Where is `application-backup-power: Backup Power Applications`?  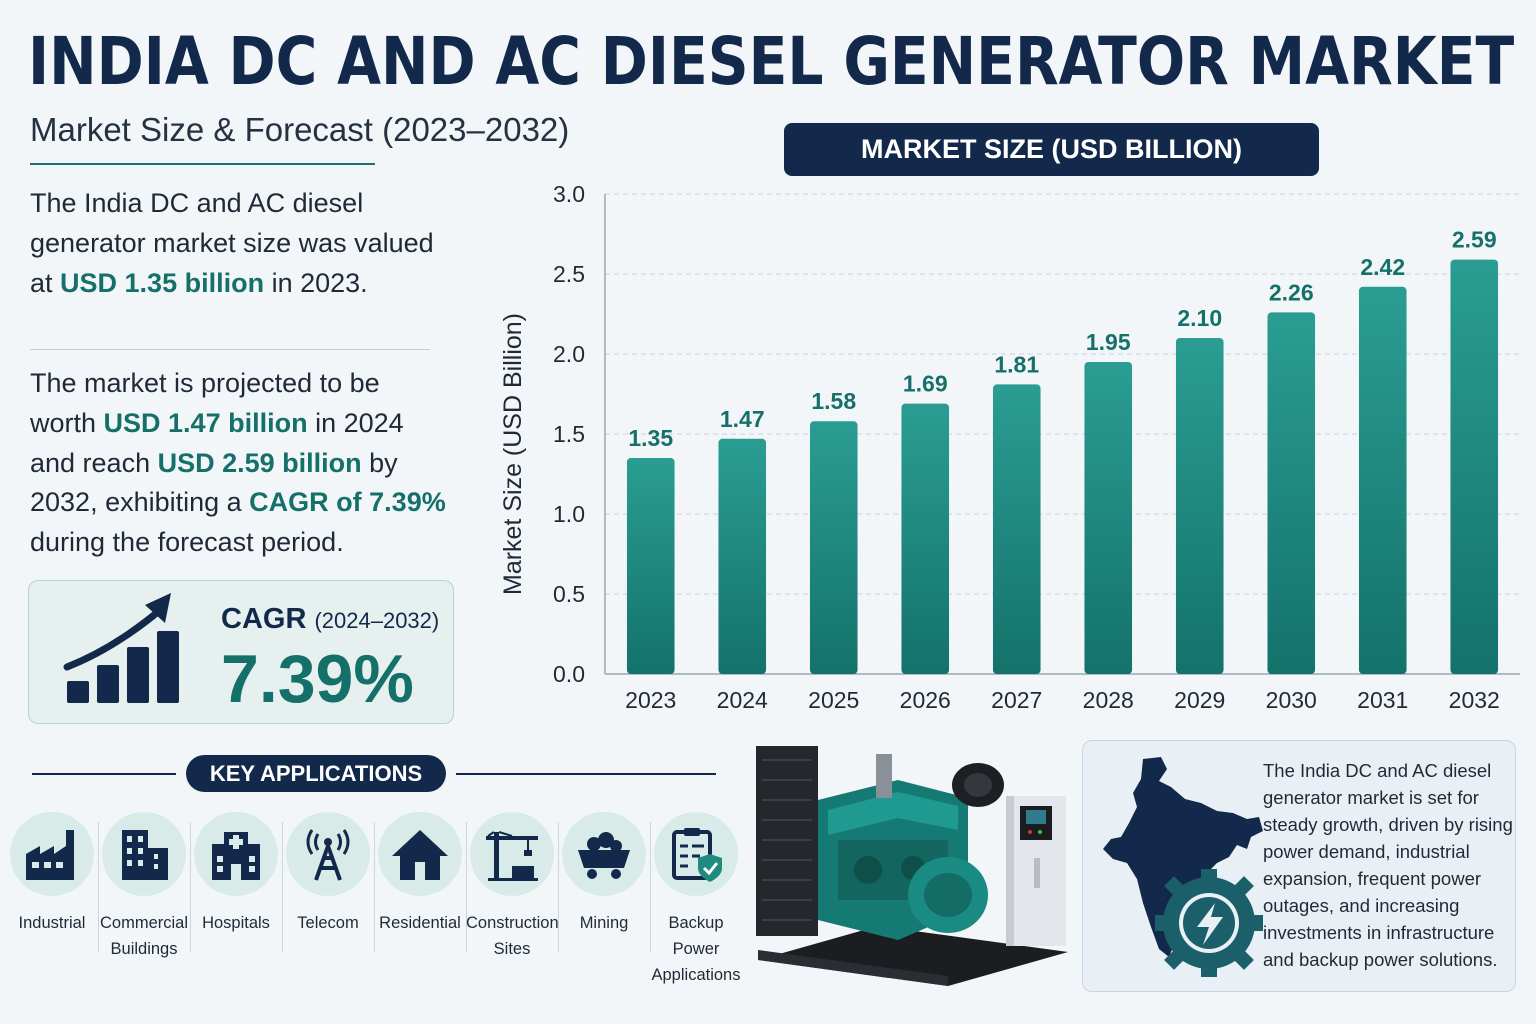
application-backup-power: Backup Power Applications is located at coordinates (696, 900).